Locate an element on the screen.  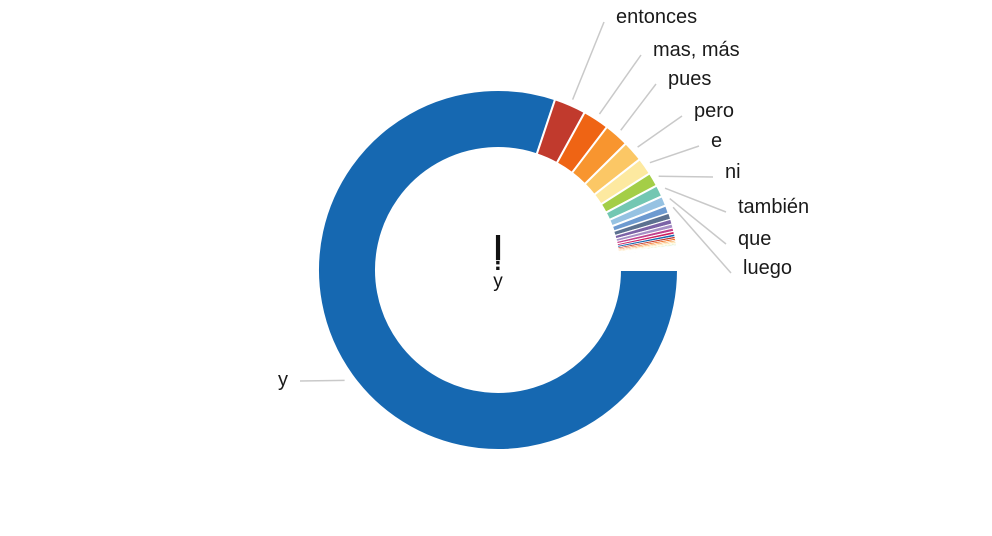
slice-label-ni: ni is located at coordinates (733, 172).